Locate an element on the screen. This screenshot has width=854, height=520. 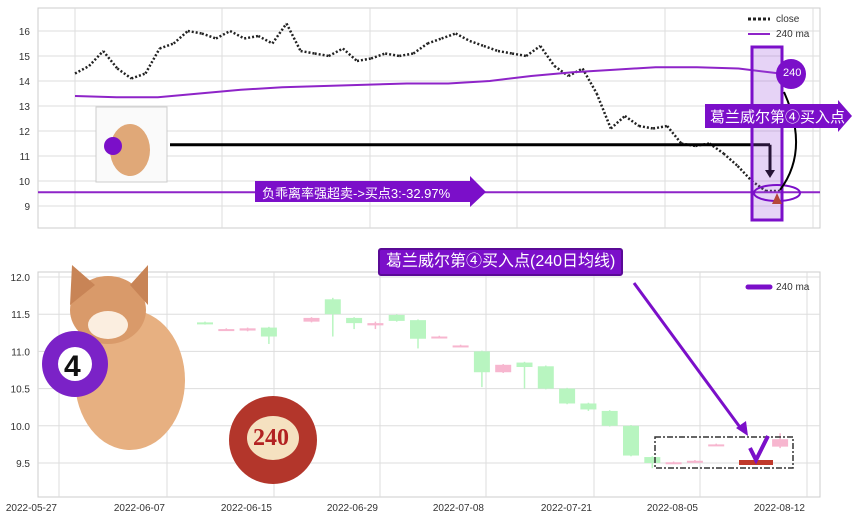
ball-4-face is located at coordinates (75, 364).